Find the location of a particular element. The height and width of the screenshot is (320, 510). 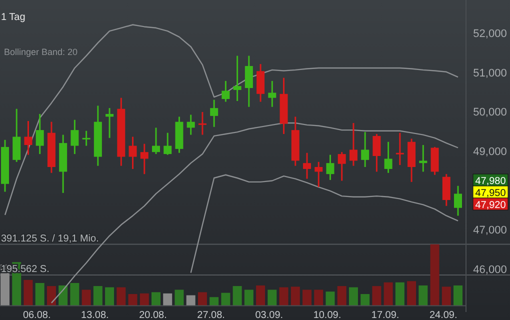

y-tick-label: 46,000 is located at coordinates (490, 270).